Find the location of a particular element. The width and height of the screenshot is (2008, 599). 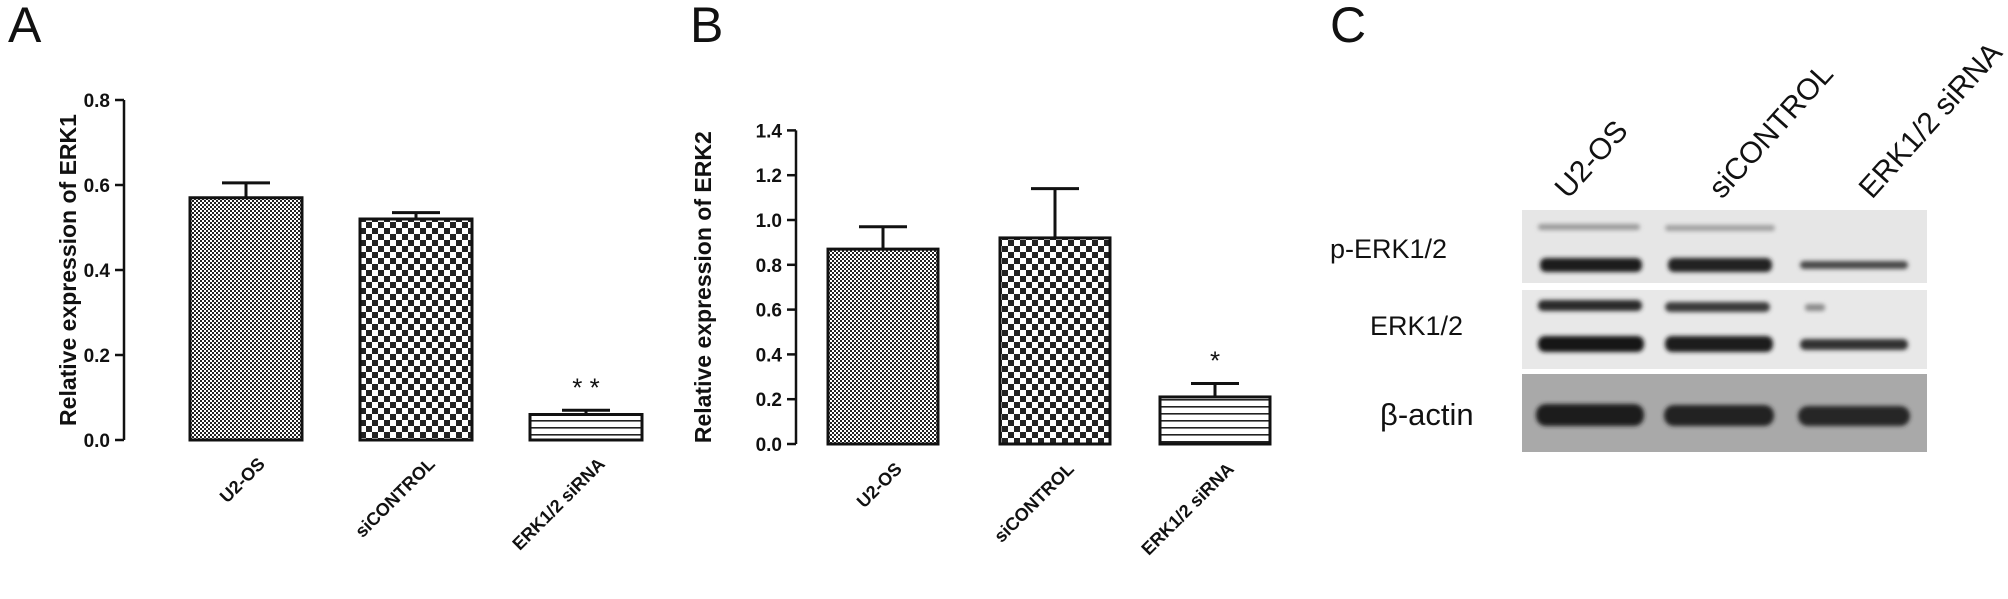

blot-row-label: β-actin is located at coordinates (1427, 414).